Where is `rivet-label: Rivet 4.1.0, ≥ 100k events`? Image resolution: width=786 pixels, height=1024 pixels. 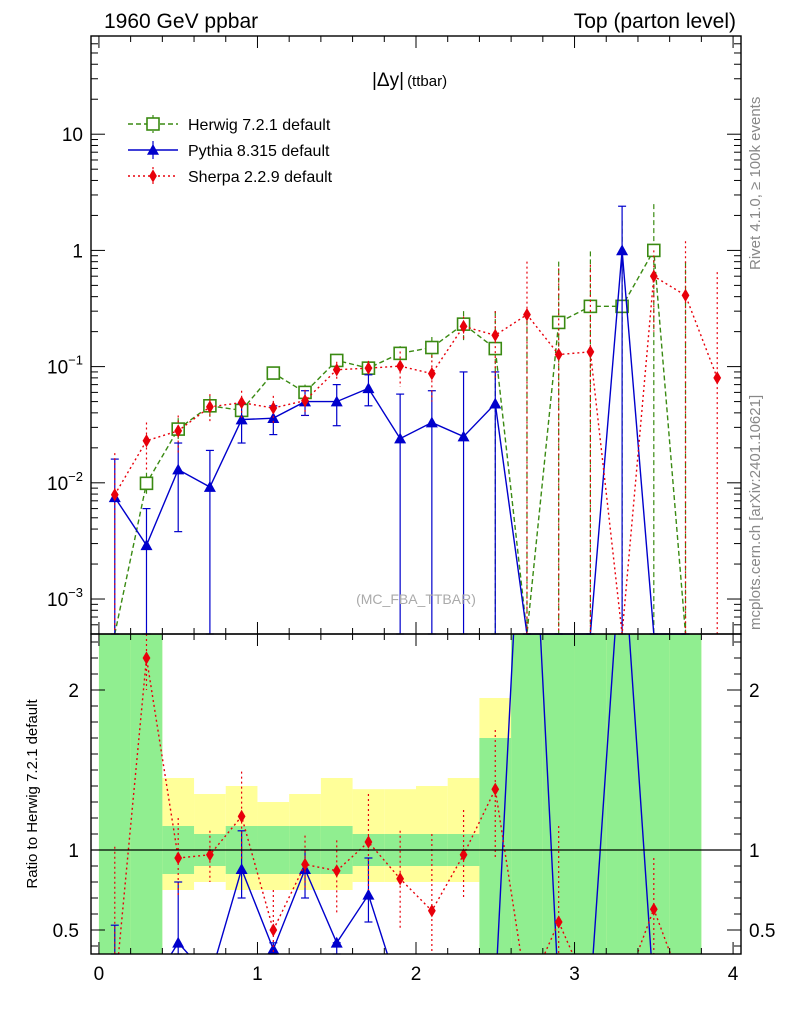 rivet-label: Rivet 4.1.0, ≥ 100k events is located at coordinates (755, 183).